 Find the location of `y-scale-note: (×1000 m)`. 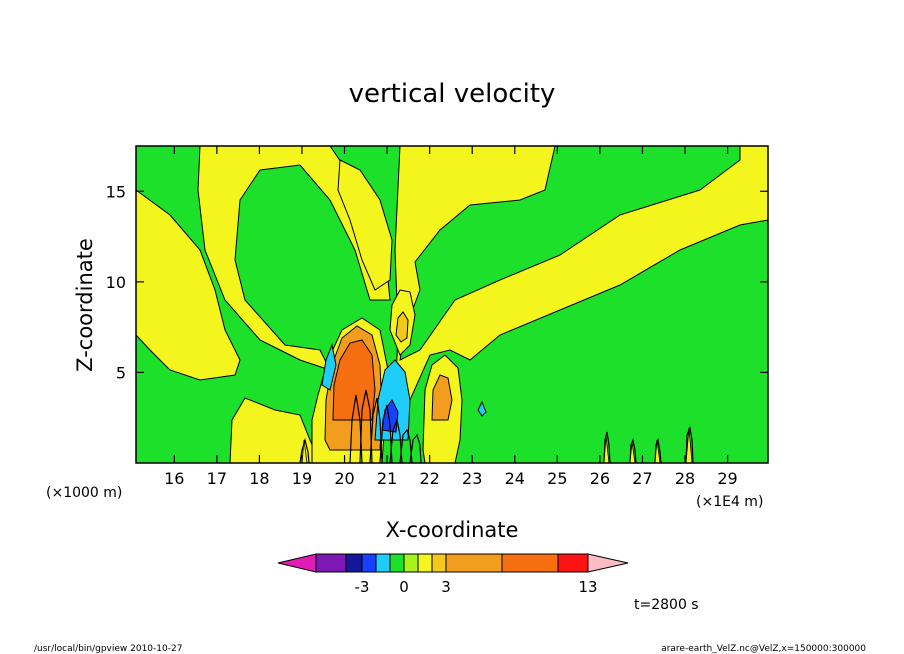

y-scale-note: (×1000 m) is located at coordinates (84, 493).